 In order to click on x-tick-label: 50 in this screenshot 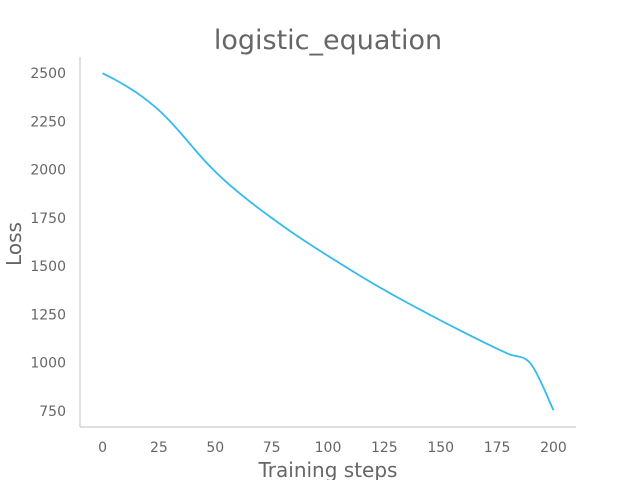, I will do `click(215, 448)`.